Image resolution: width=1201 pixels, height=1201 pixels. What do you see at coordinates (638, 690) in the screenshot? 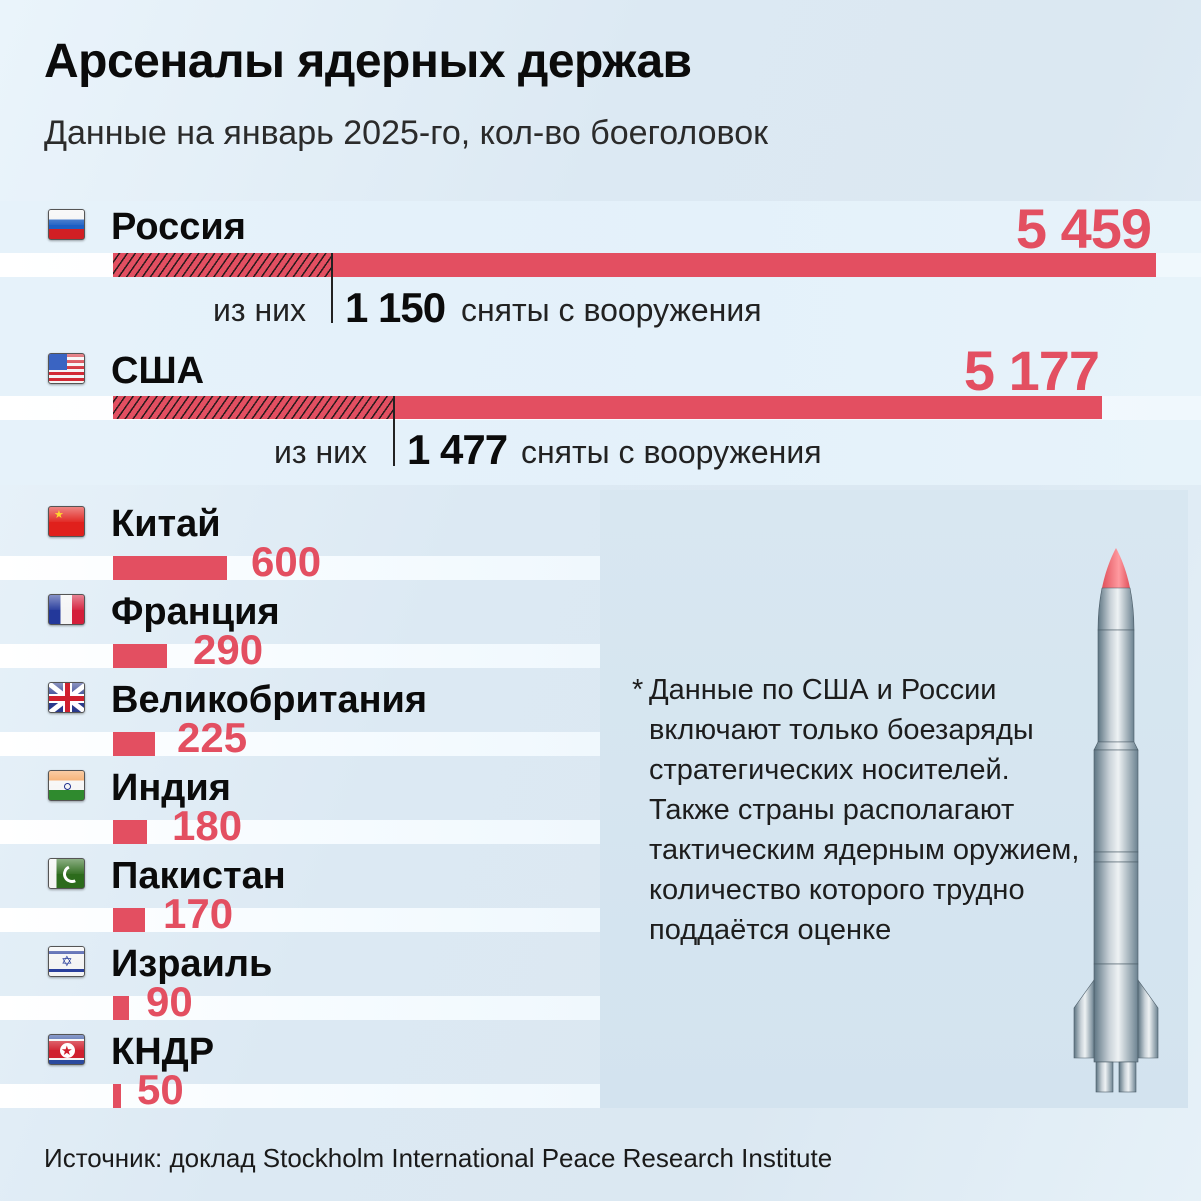
I see `footnote-star: *` at bounding box center [638, 690].